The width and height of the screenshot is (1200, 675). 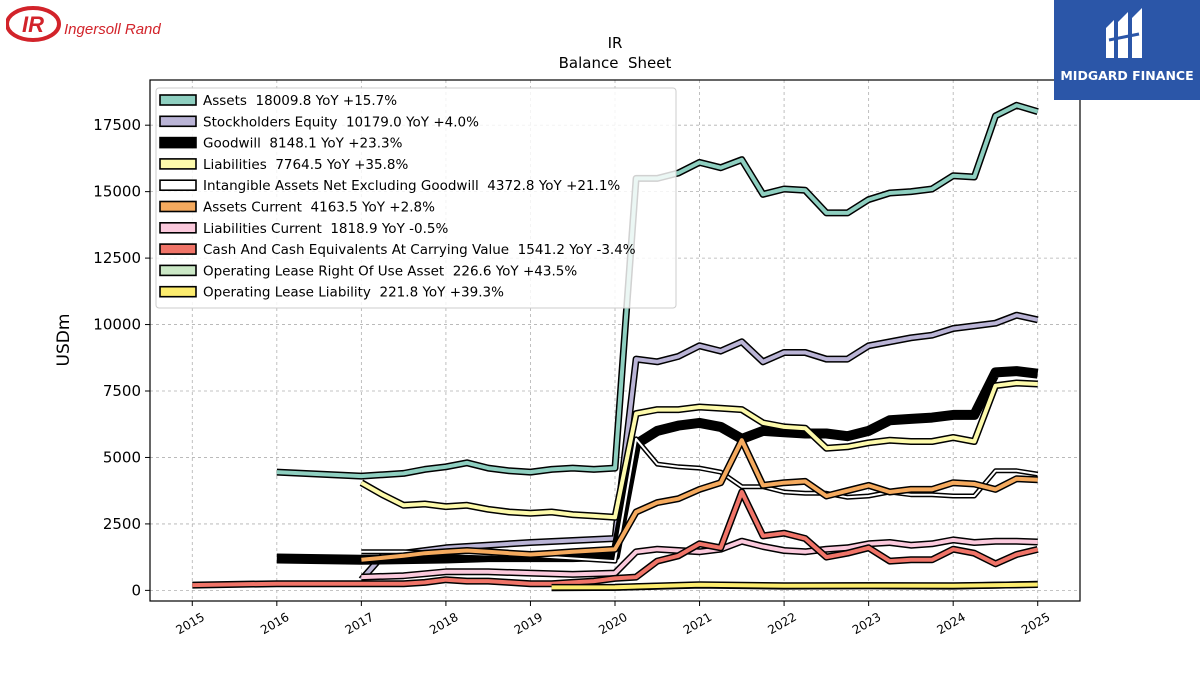 What do you see at coordinates (866, 623) in the screenshot?
I see `x-tick-label: 2023` at bounding box center [866, 623].